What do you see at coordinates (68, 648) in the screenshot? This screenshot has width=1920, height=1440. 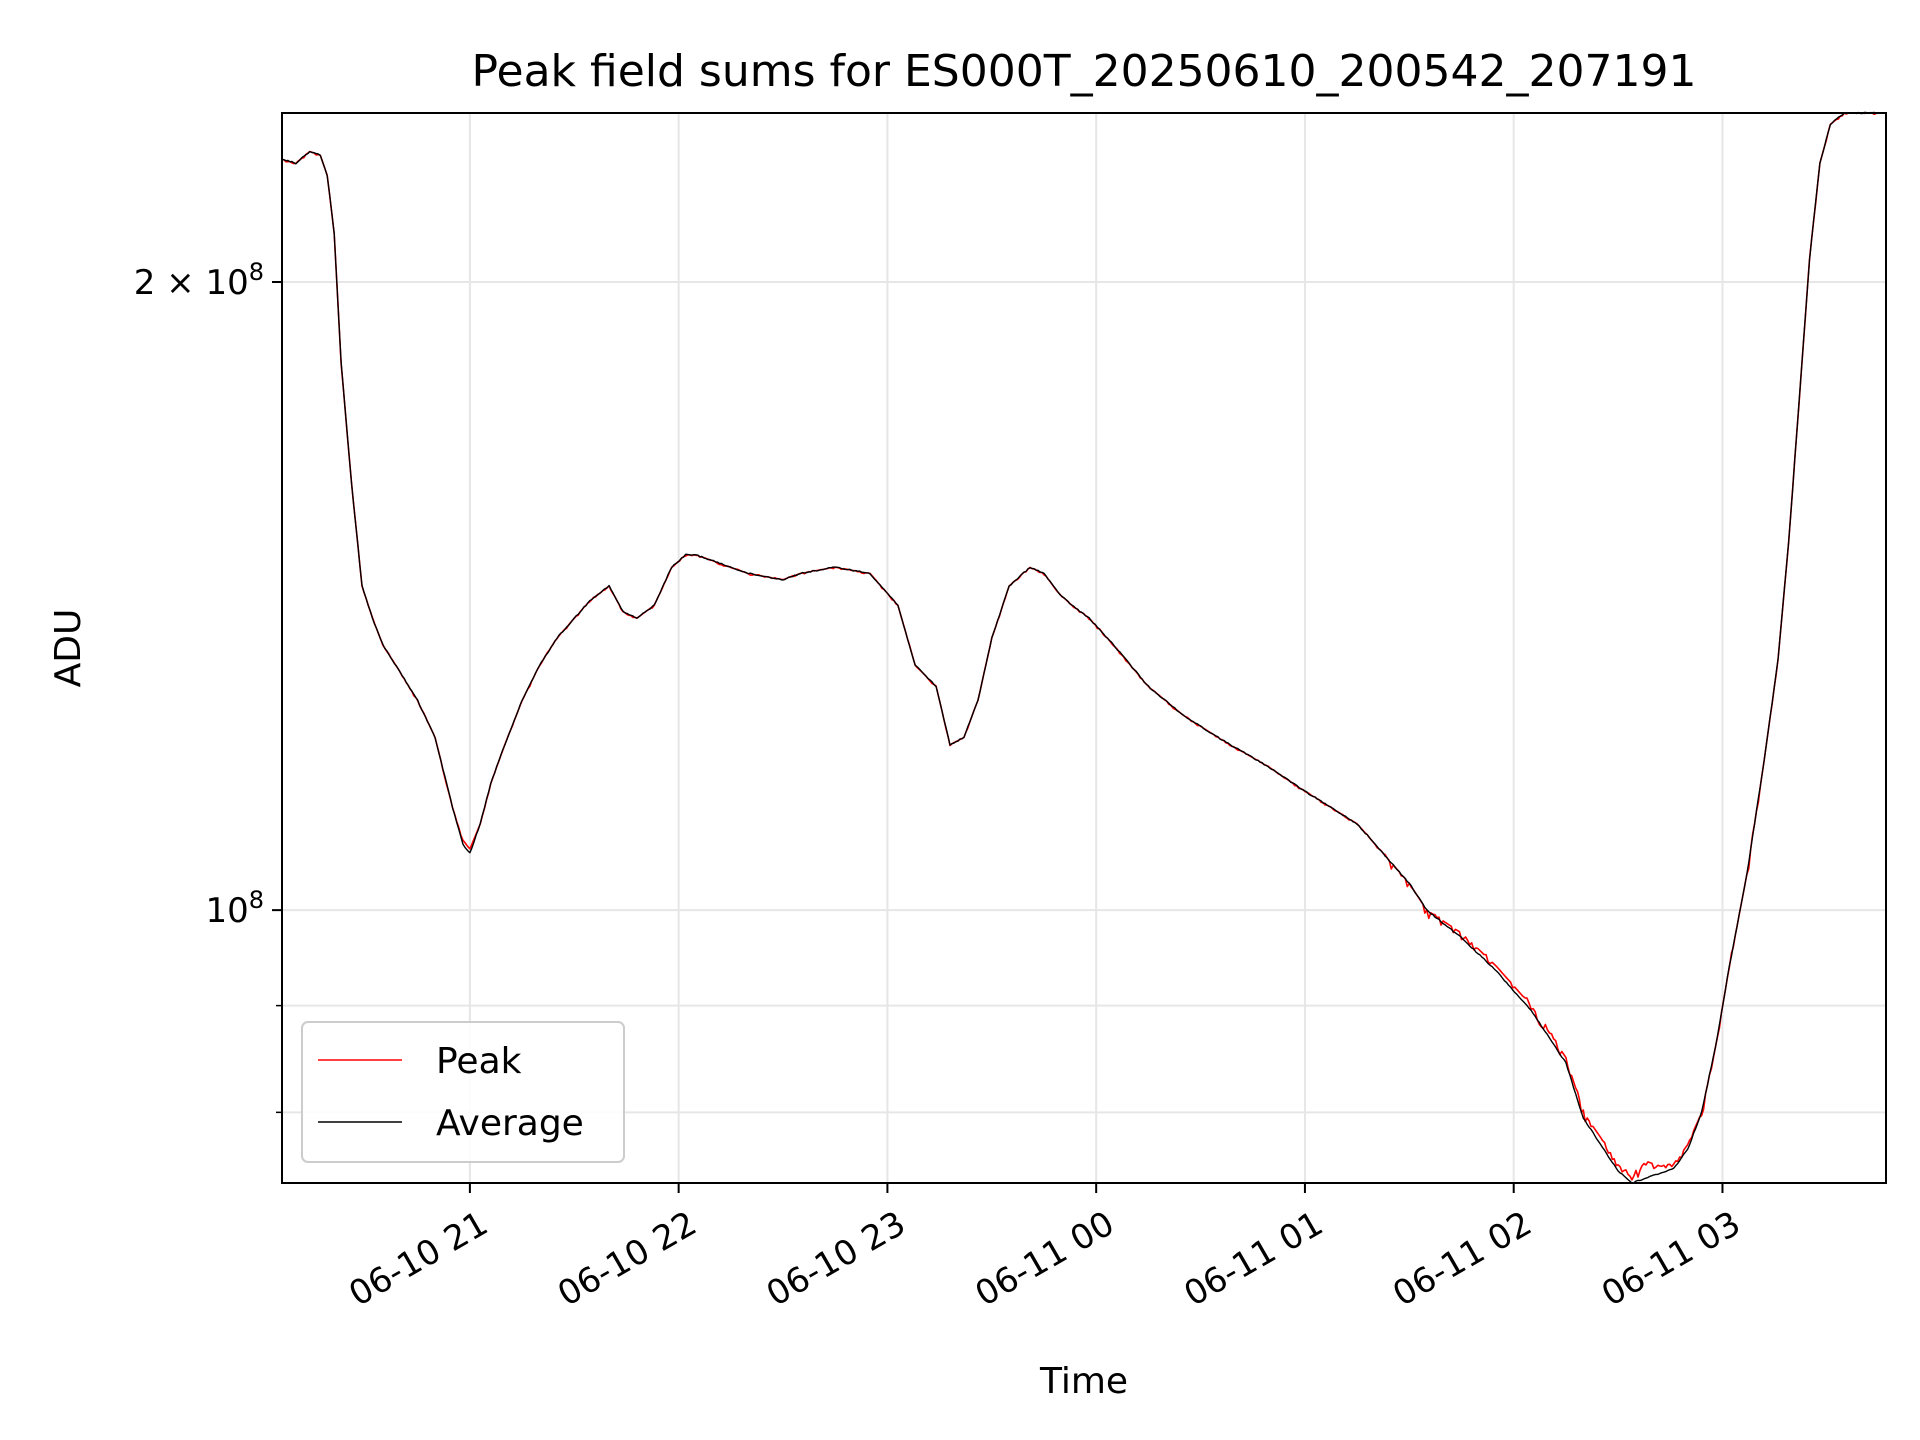 I see `y-axis-label: ADU` at bounding box center [68, 648].